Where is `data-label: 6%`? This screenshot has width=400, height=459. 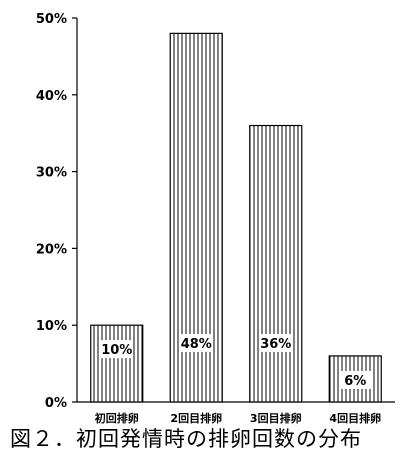 data-label: 6% is located at coordinates (355, 381).